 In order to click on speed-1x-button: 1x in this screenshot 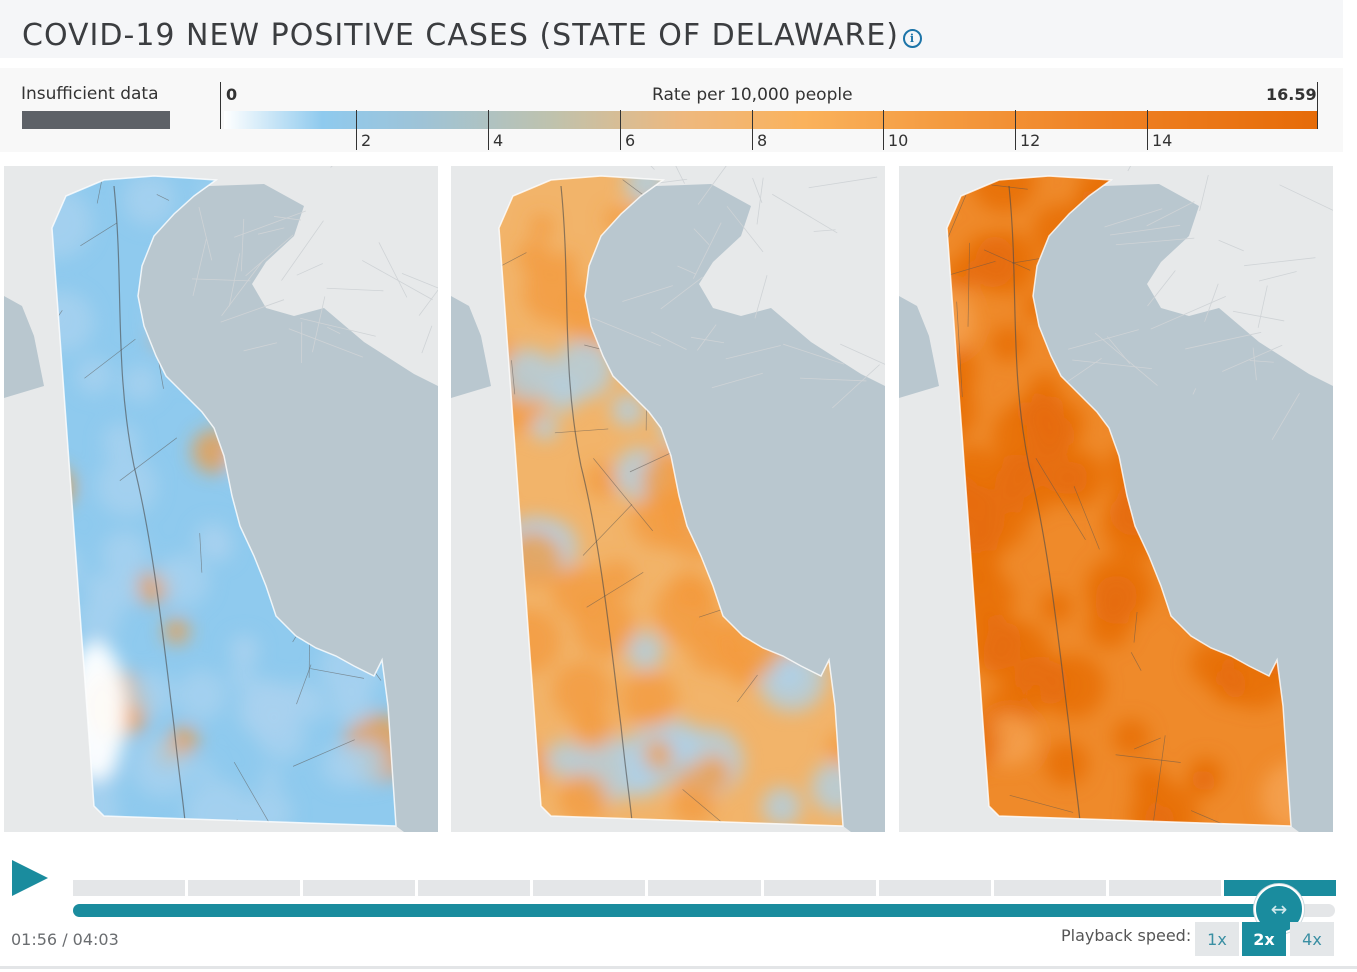, I will do `click(1217, 939)`.